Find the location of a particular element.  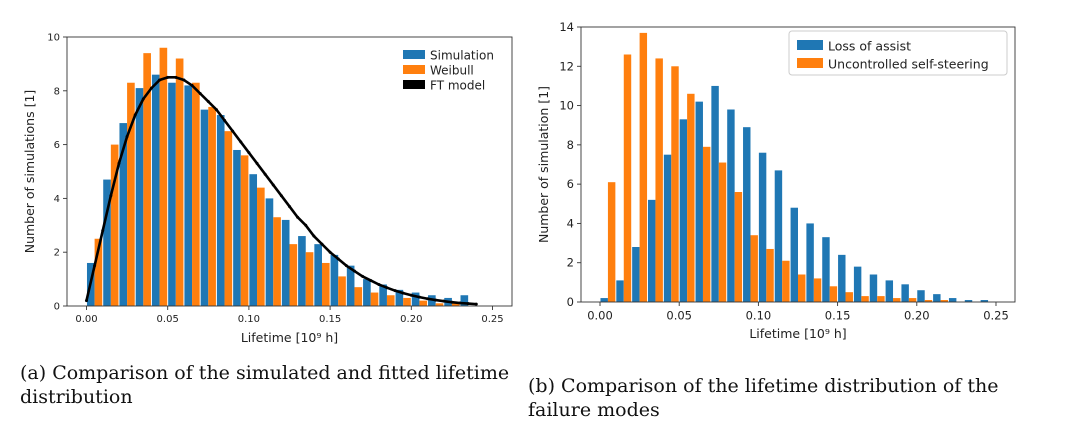

chart-a-legend-swatch-weibull is located at coordinates (414, 69).